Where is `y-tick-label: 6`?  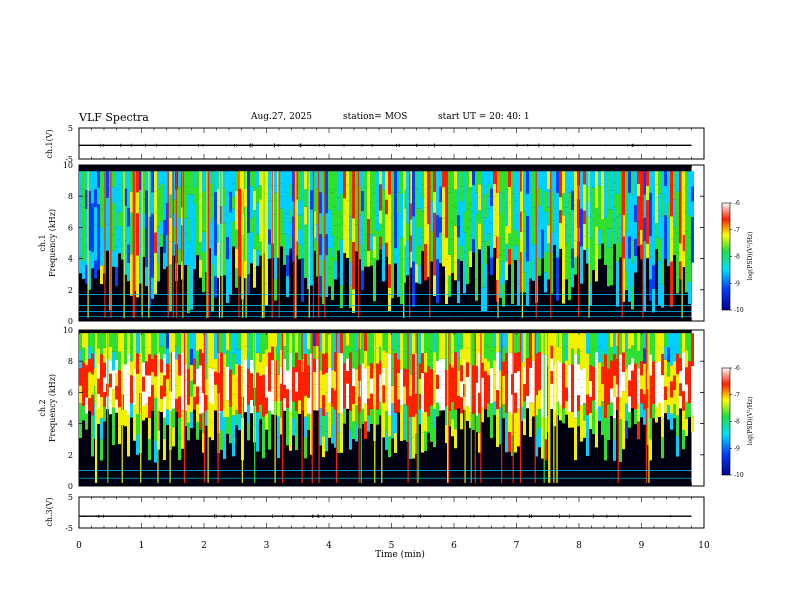
y-tick-label: 6 is located at coordinates (70, 227).